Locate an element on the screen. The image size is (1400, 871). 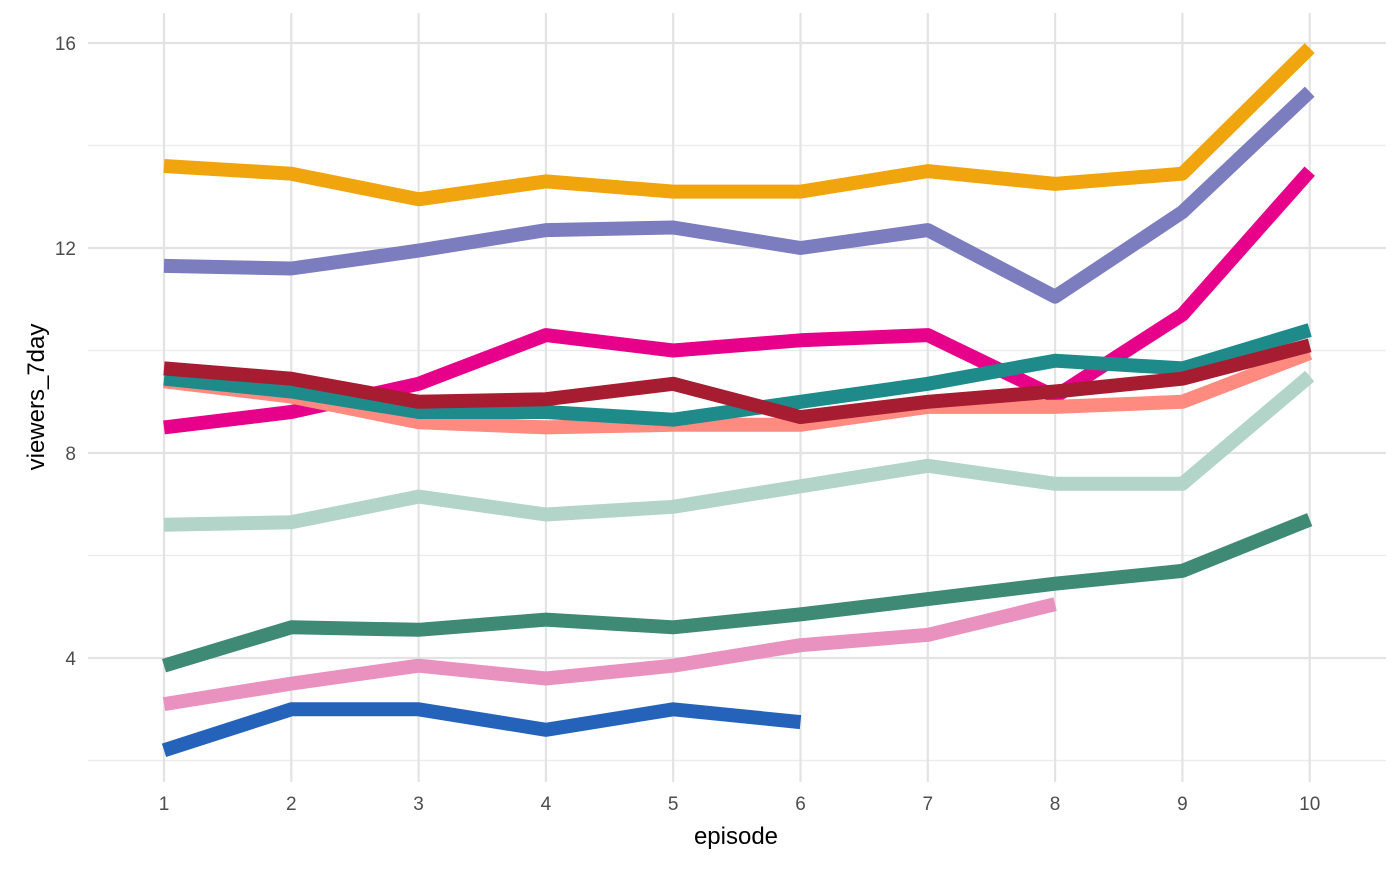
x-tick-label: 8 is located at coordinates (1055, 804).